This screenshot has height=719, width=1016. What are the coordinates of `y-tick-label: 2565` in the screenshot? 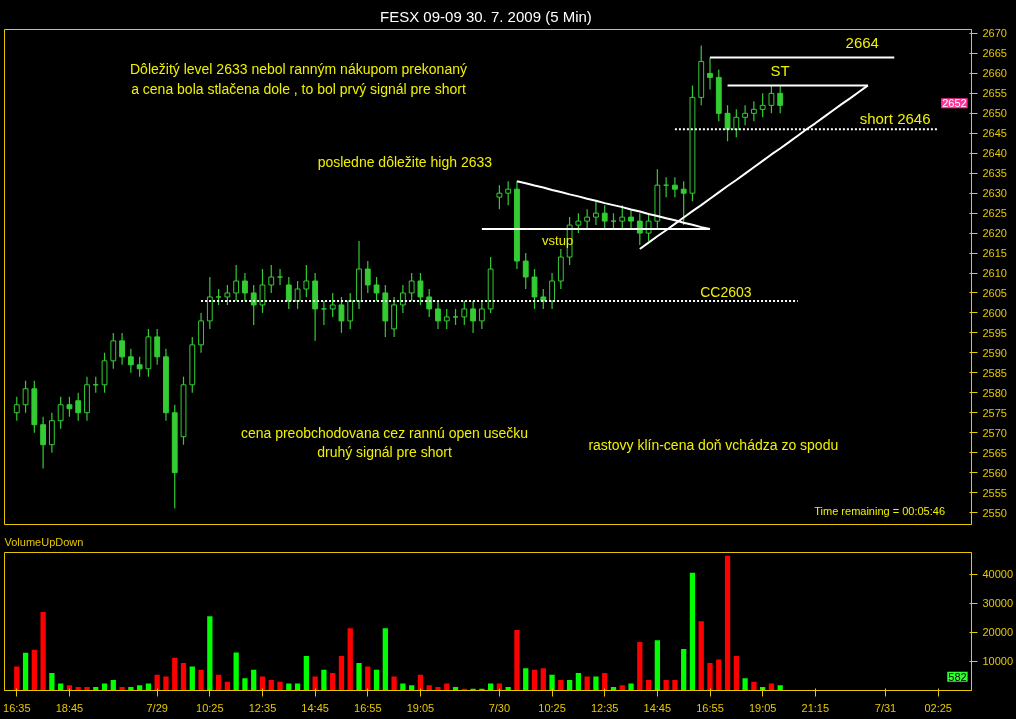 It's located at (994, 452).